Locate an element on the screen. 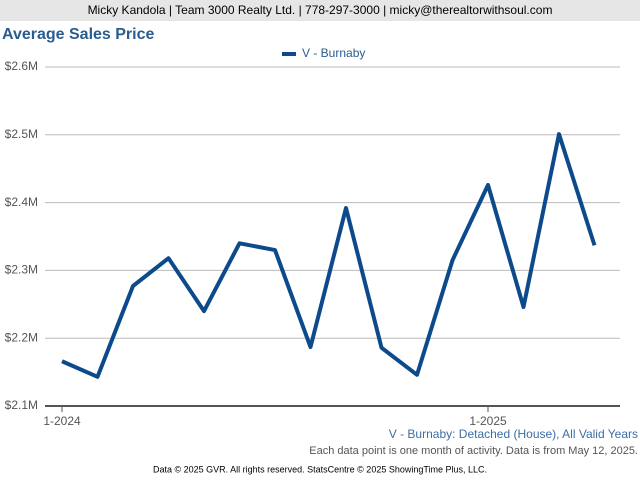  y-tick-label: $2.1M is located at coordinates (21, 405).